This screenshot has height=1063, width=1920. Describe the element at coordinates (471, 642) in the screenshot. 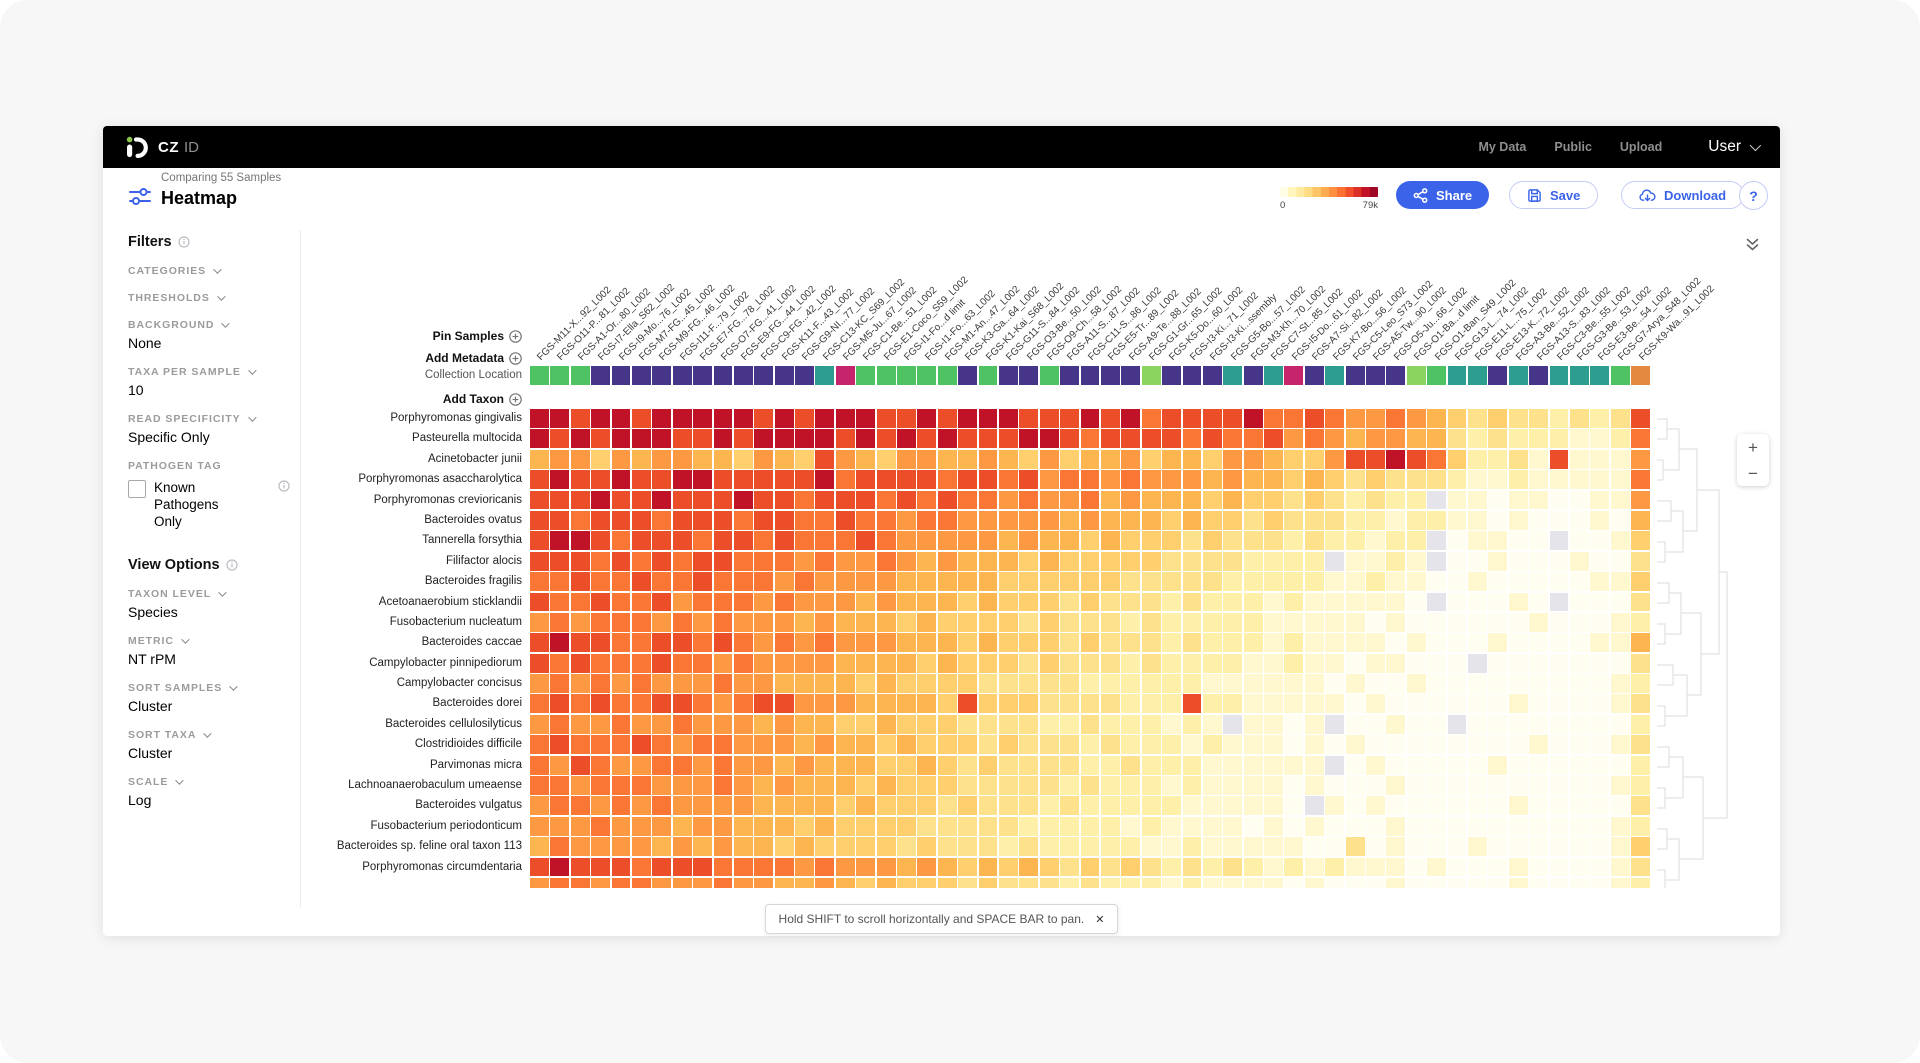

I see `taxon-label: Bacteroides caccae` at that location.